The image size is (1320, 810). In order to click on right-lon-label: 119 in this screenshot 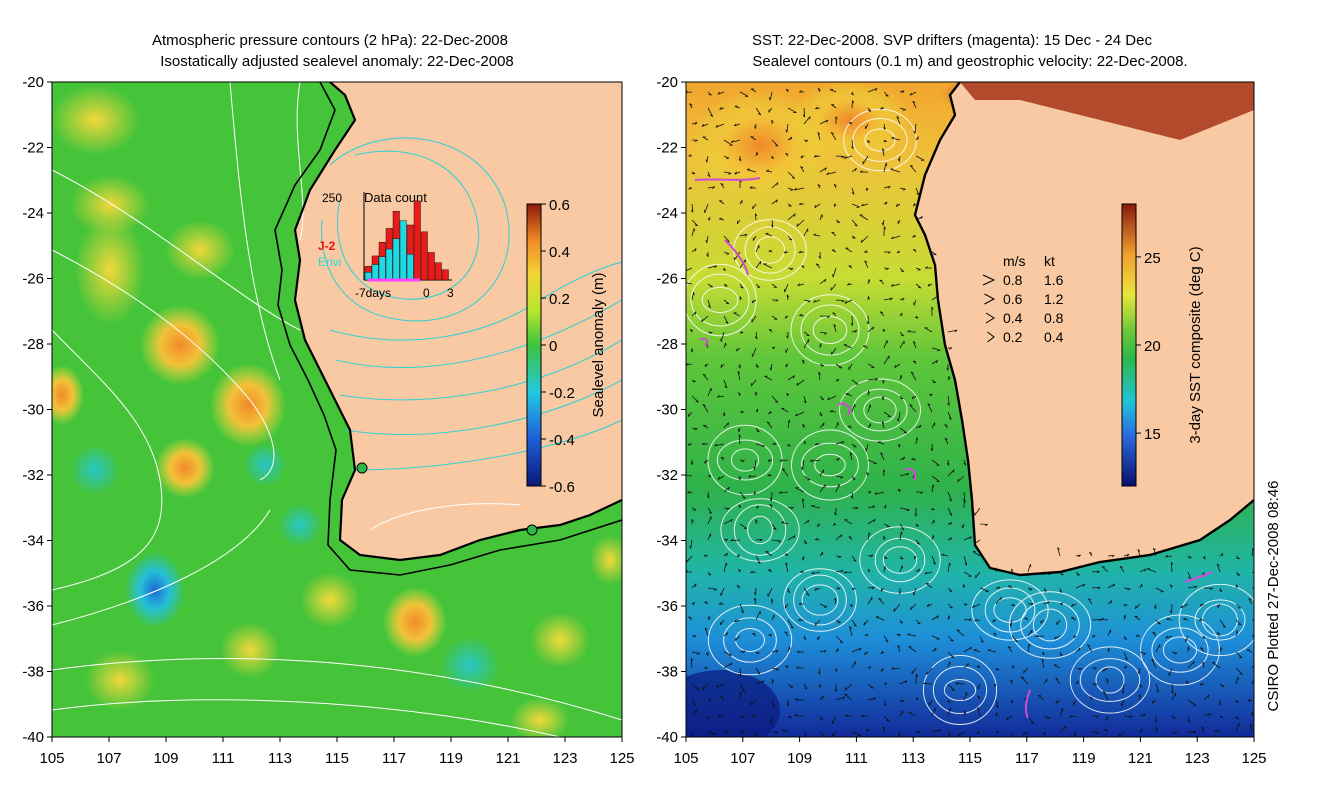, I will do `click(1084, 758)`.